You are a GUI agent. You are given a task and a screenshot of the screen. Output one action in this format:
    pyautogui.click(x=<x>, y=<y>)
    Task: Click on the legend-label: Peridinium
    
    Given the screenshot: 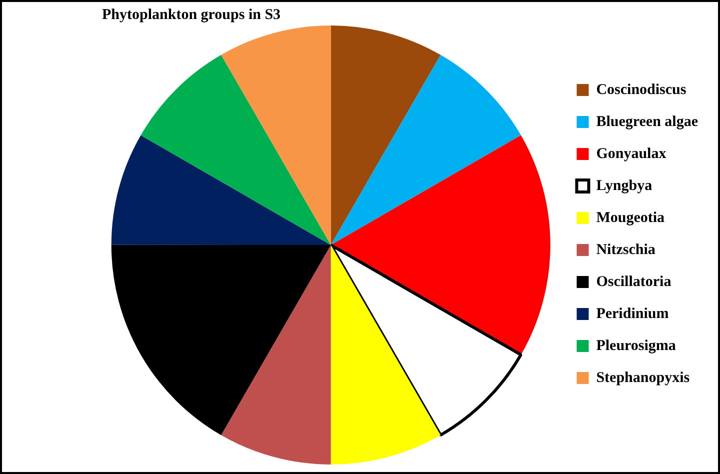 What is the action you would take?
    pyautogui.click(x=633, y=314)
    